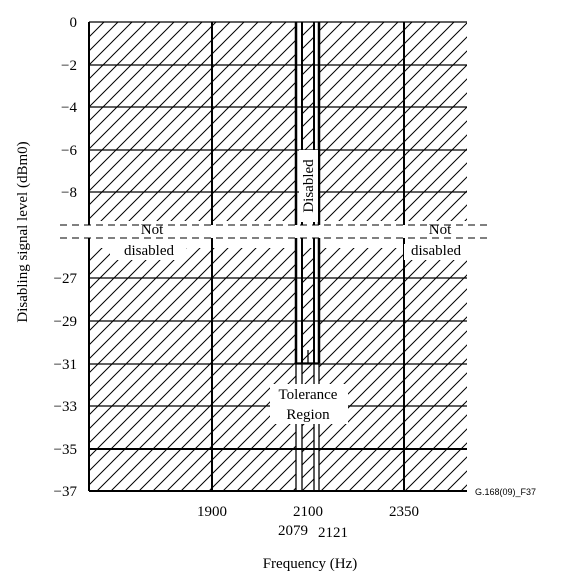 The image size is (561, 574). Describe the element at coordinates (440, 230) in the screenshot. I see `not-disabled-right-line1: Not` at that location.